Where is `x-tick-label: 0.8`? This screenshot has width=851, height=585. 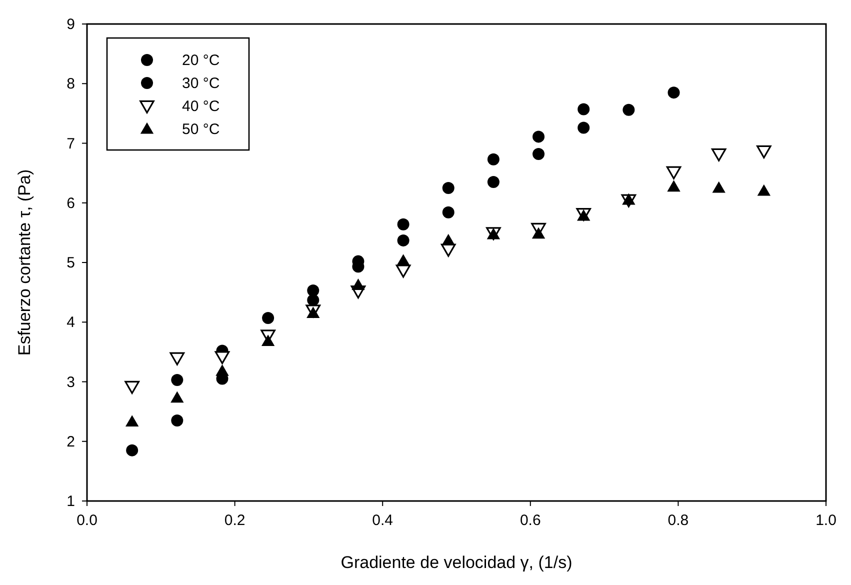 x-tick-label: 0.8 is located at coordinates (678, 520).